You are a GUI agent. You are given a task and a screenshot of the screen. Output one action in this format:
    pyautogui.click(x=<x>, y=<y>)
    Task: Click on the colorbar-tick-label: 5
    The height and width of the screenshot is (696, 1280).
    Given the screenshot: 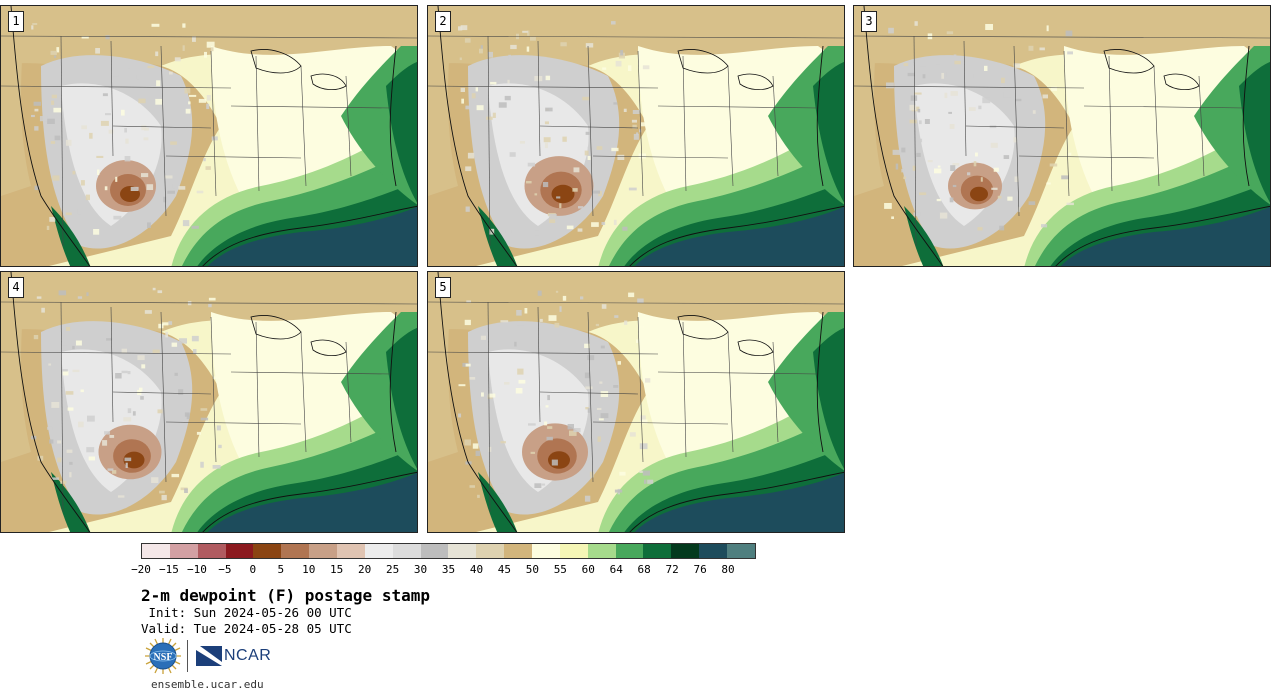 What is the action you would take?
    pyautogui.click(x=281, y=569)
    